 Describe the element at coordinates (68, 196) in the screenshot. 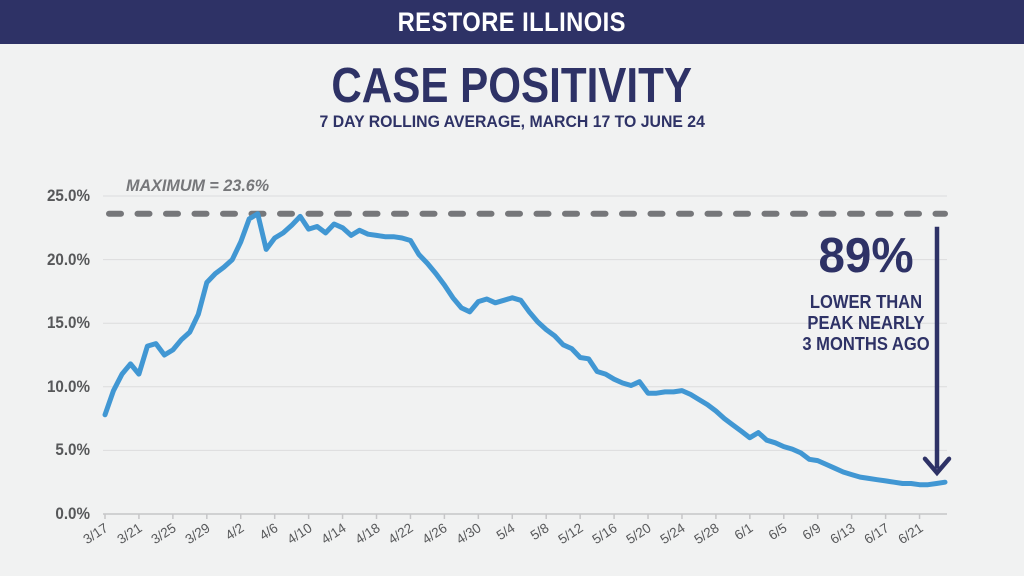

I see `y-tick-label: 25.0%` at that location.